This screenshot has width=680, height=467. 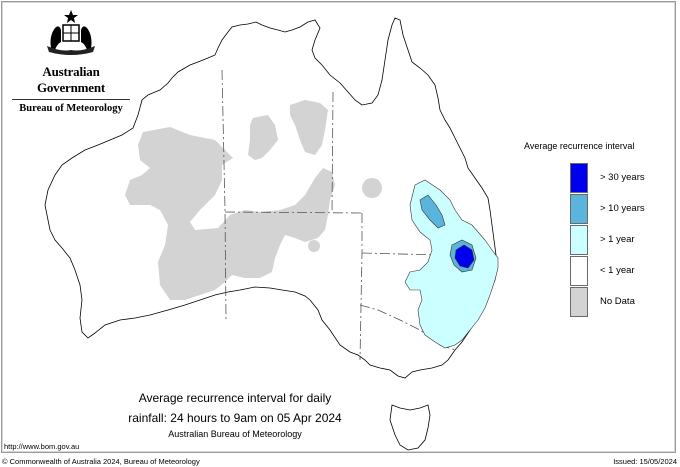 What do you see at coordinates (71, 108) in the screenshot?
I see `agency-title: Bureau of Meteorology` at bounding box center [71, 108].